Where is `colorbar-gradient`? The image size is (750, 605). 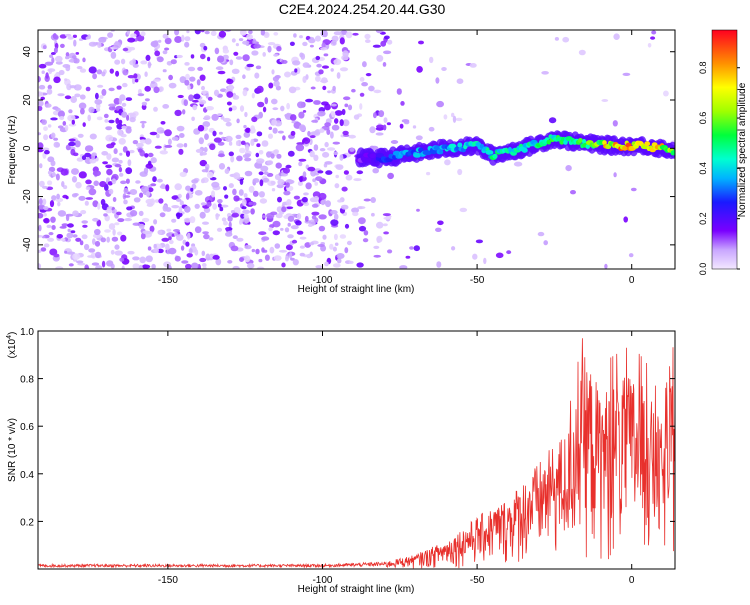 colorbar-gradient is located at coordinates (724, 149).